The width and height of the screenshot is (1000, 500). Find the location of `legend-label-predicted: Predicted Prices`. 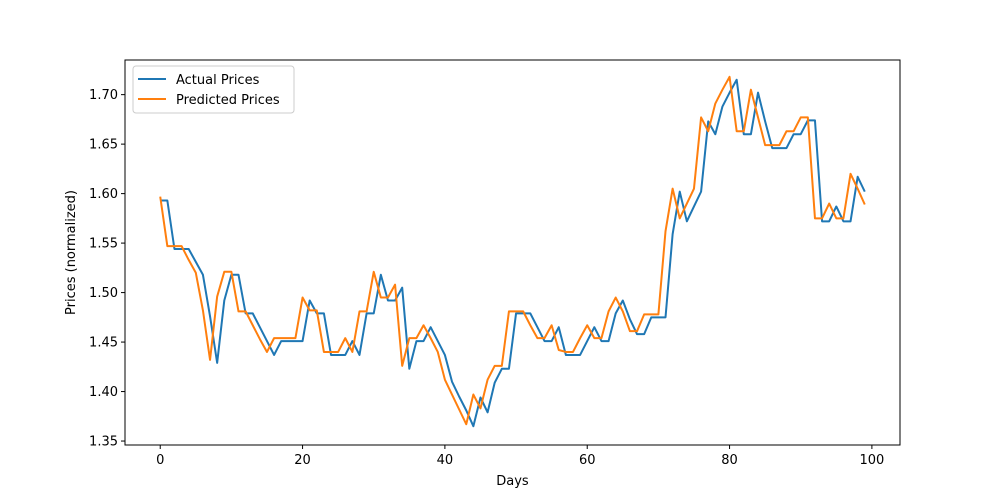

legend-label-predicted: Predicted Prices is located at coordinates (228, 100).